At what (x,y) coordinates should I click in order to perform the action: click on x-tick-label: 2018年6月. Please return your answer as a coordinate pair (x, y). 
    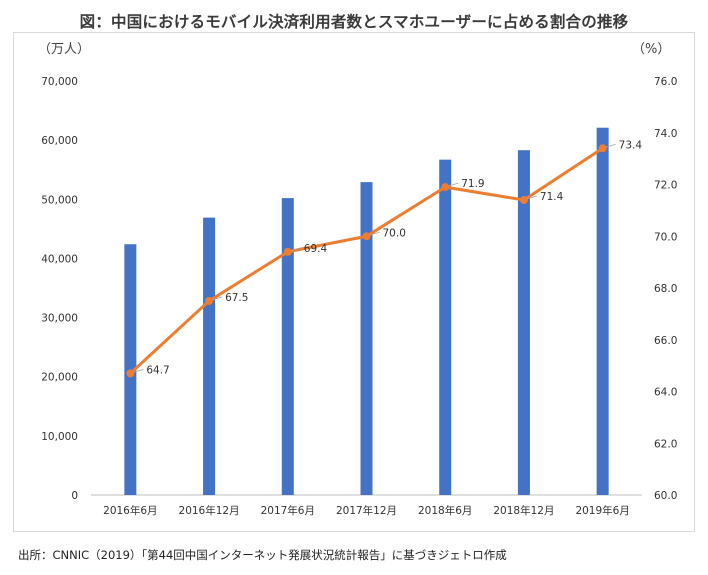
    Looking at the image, I should click on (445, 510).